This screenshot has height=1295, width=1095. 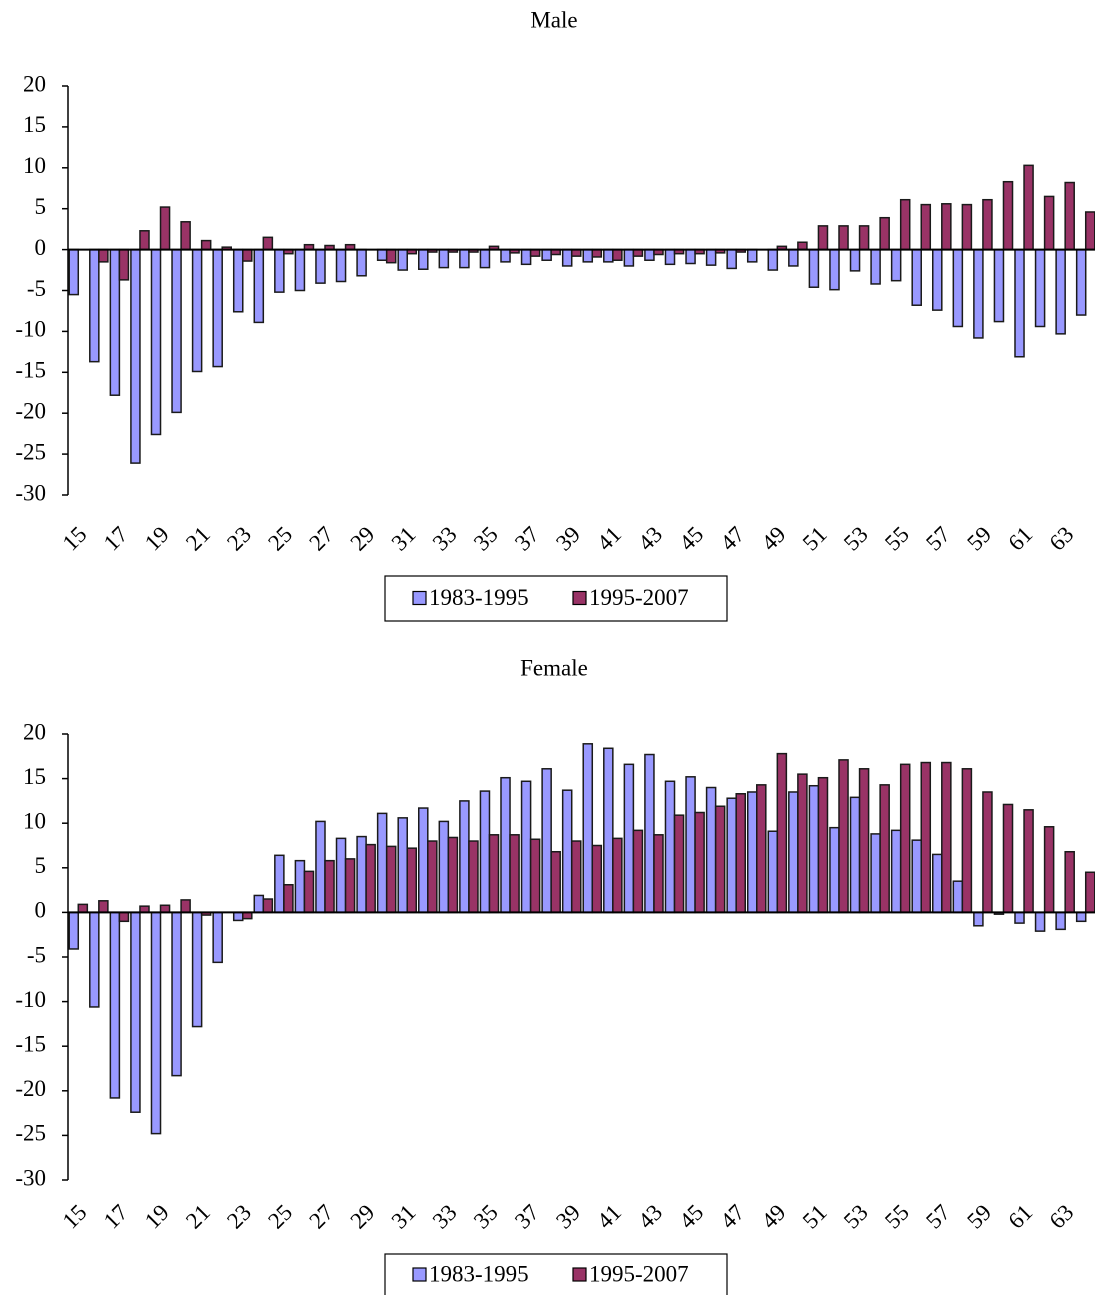 What do you see at coordinates (157, 539) in the screenshot?
I see `x-tick-label: 19` at bounding box center [157, 539].